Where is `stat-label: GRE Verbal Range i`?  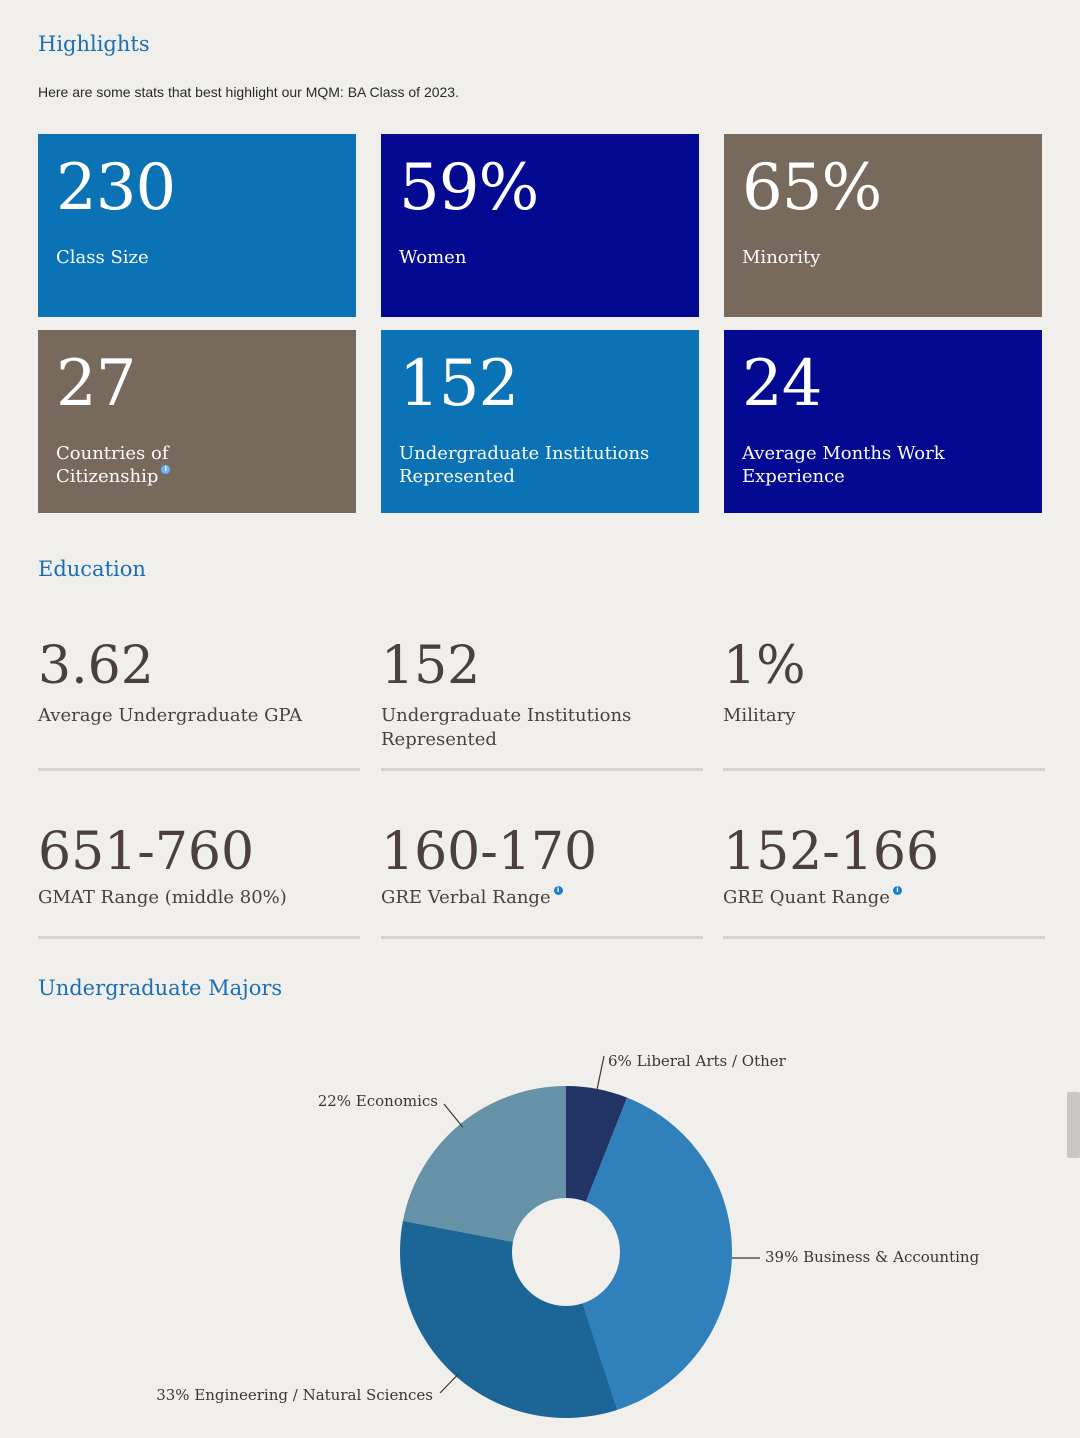 stat-label: GRE Verbal Range i is located at coordinates (531, 898).